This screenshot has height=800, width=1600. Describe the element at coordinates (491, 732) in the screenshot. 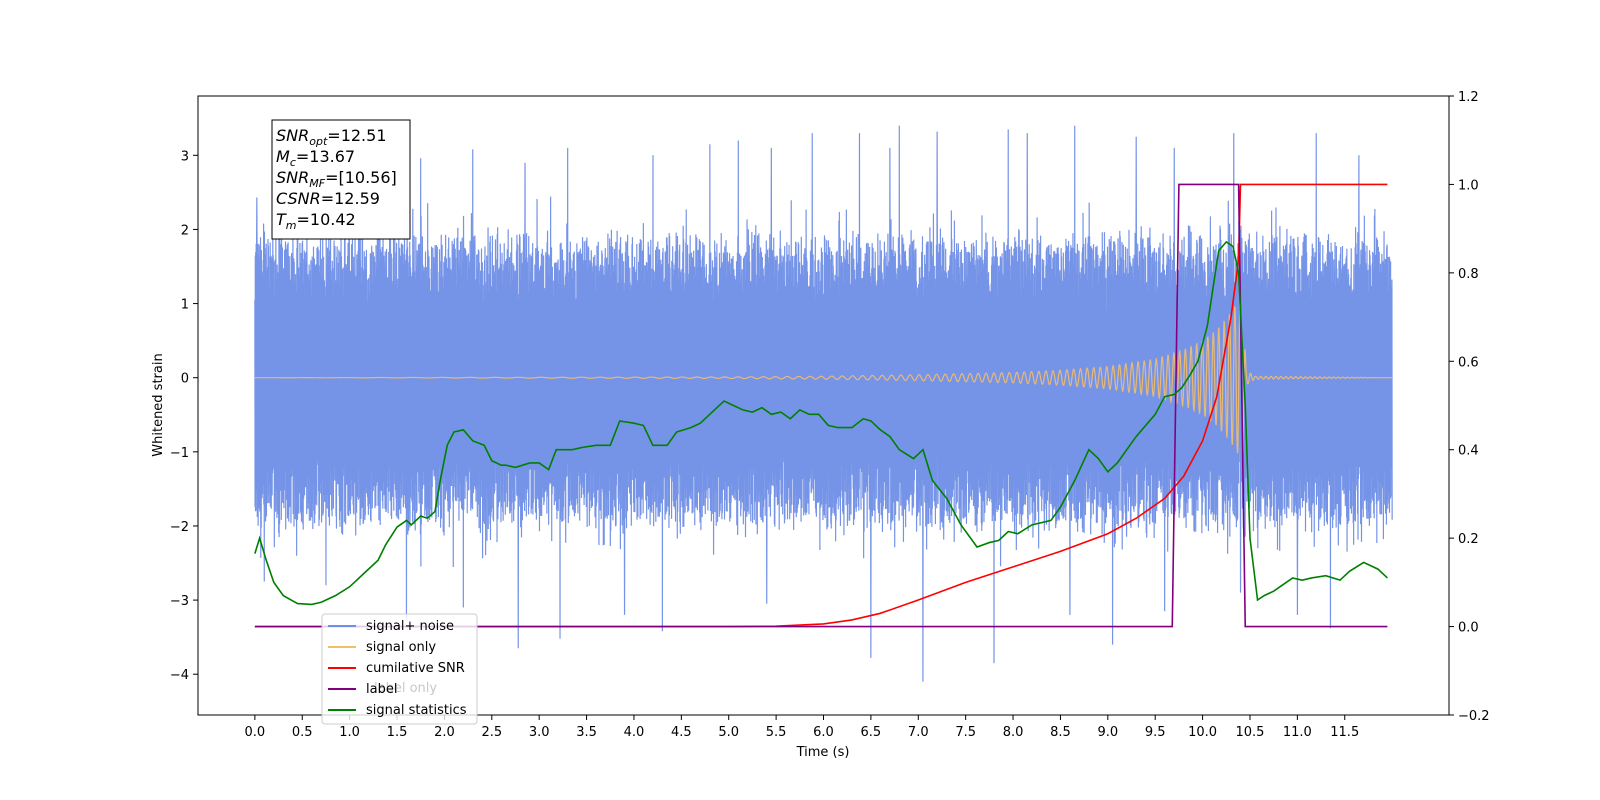

I see `x-tick-label: 2.5` at that location.